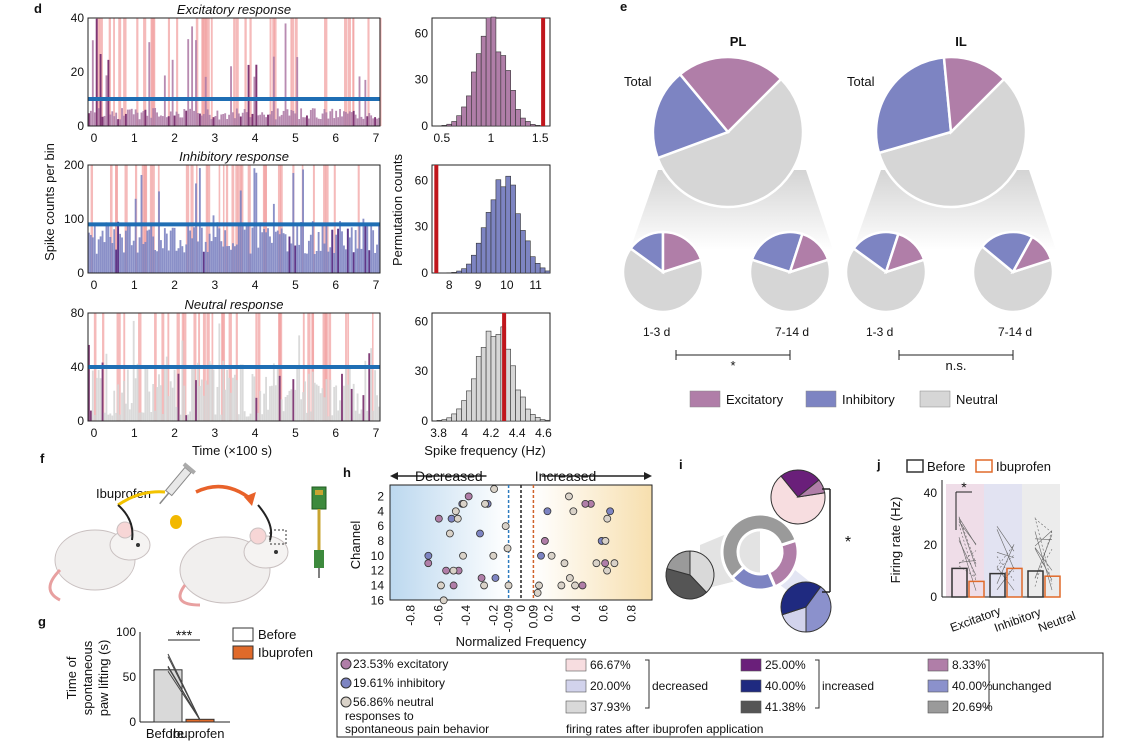 The width and height of the screenshot is (1144, 750). What do you see at coordinates (464, 433) in the screenshot?
I see `hist-x-tick: 4` at bounding box center [464, 433].